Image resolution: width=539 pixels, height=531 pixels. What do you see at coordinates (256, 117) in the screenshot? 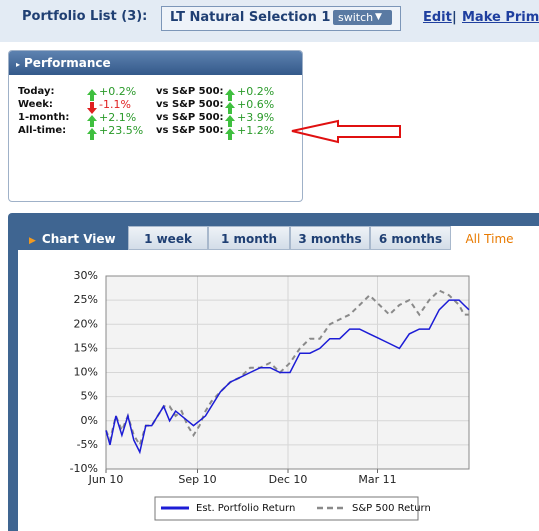
I see `benchmark-change: +3.9%` at bounding box center [256, 117].